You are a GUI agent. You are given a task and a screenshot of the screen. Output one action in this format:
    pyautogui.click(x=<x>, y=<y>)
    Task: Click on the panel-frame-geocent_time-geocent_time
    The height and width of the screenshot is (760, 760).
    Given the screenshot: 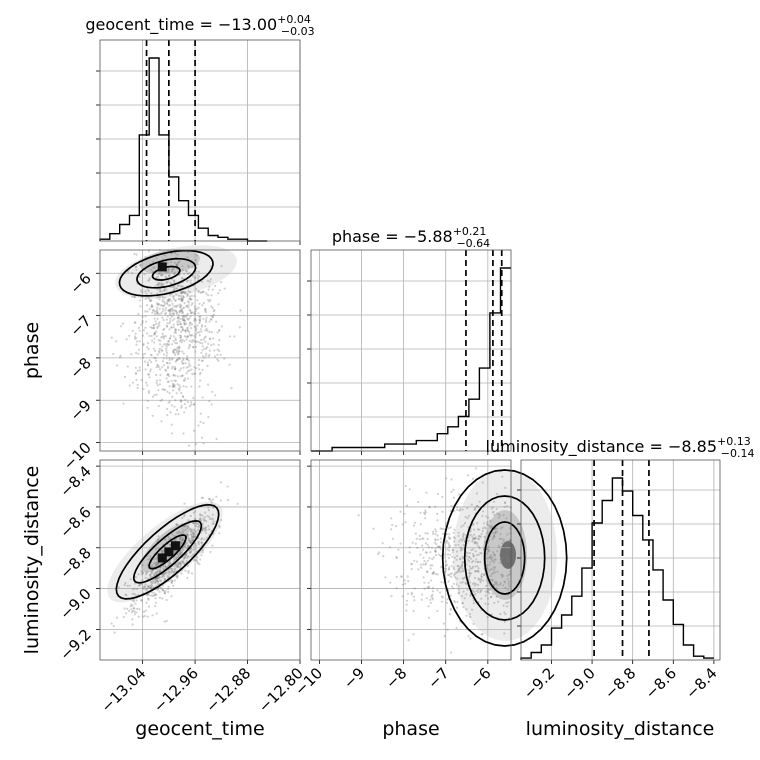 What is the action you would take?
    pyautogui.click(x=200, y=140)
    